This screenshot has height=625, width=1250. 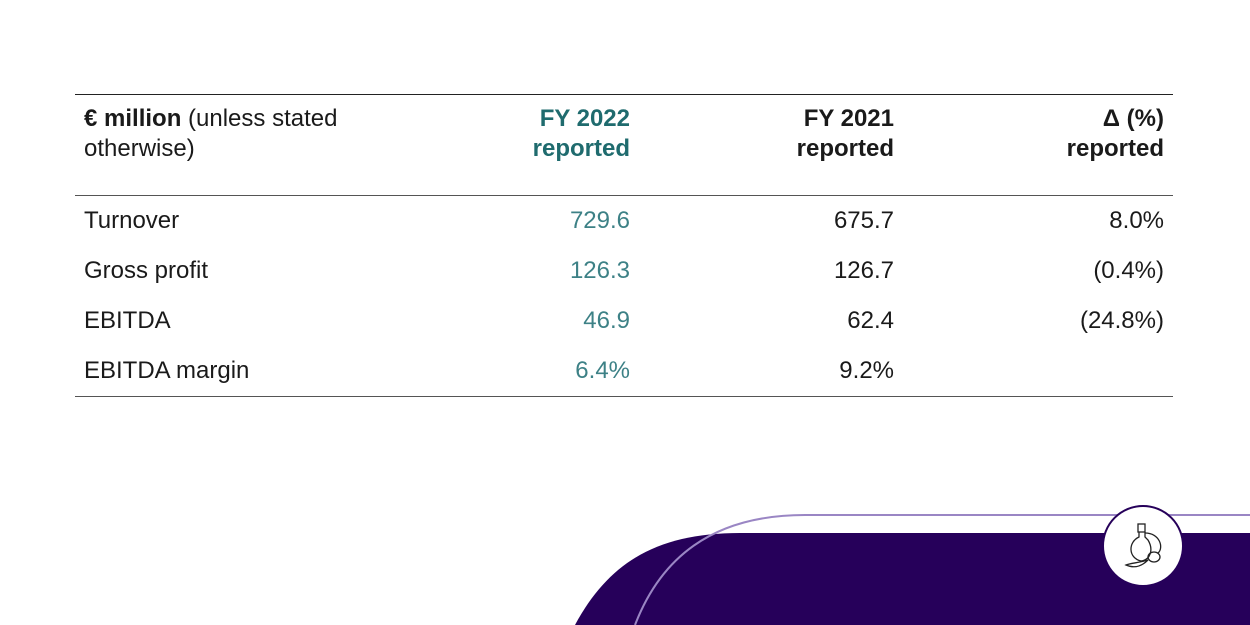 I want to click on fy2021-value: 126.7, so click(x=863, y=270).